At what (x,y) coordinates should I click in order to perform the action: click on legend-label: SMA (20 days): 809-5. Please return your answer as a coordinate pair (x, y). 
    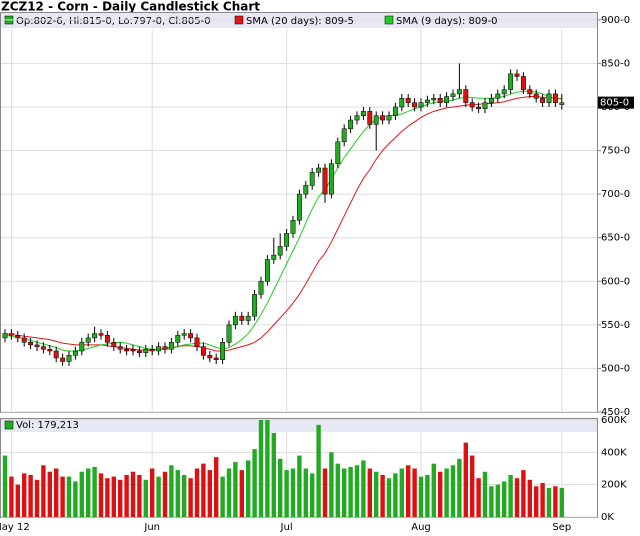
    Looking at the image, I should click on (300, 21).